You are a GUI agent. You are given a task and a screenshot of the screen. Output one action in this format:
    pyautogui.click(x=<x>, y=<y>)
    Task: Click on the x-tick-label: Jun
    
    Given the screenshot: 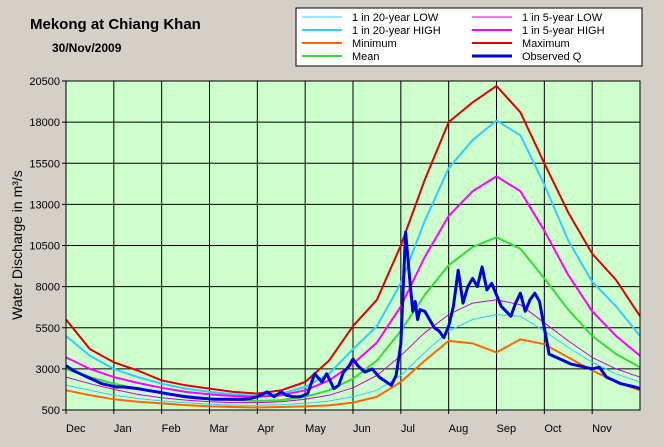 What is the action you would take?
    pyautogui.click(x=362, y=429)
    